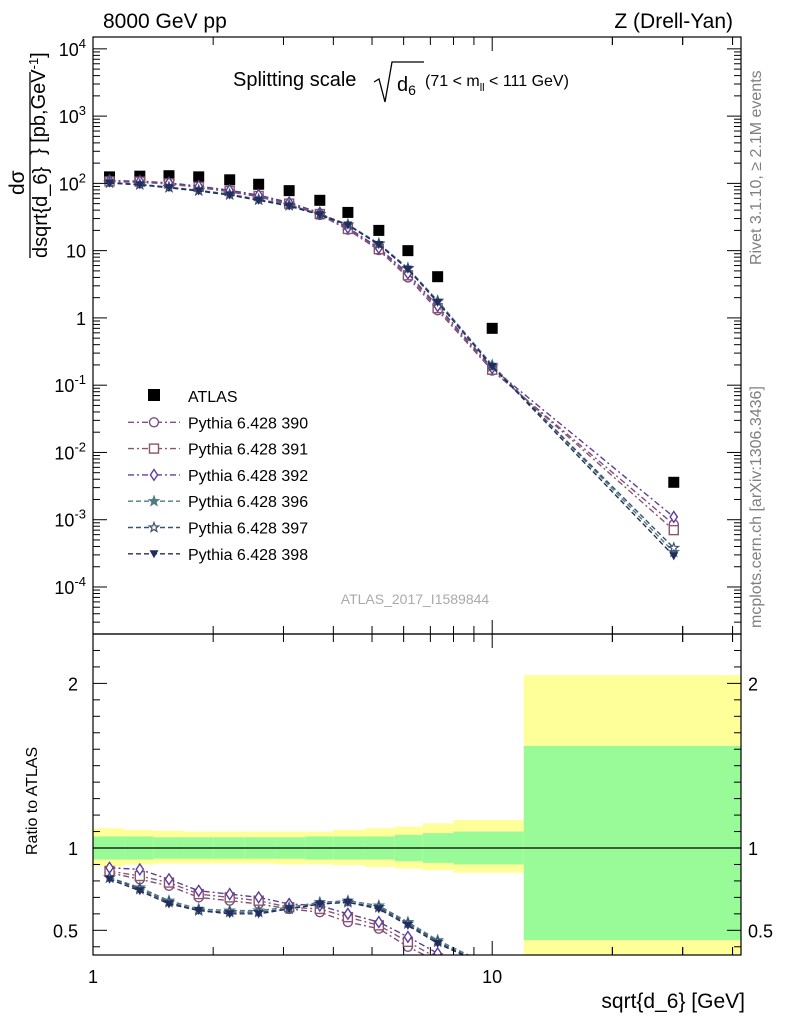 The width and height of the screenshot is (786, 1024). Describe the element at coordinates (72, 48) in the screenshot. I see `y-tick-label: 10⁴` at that location.